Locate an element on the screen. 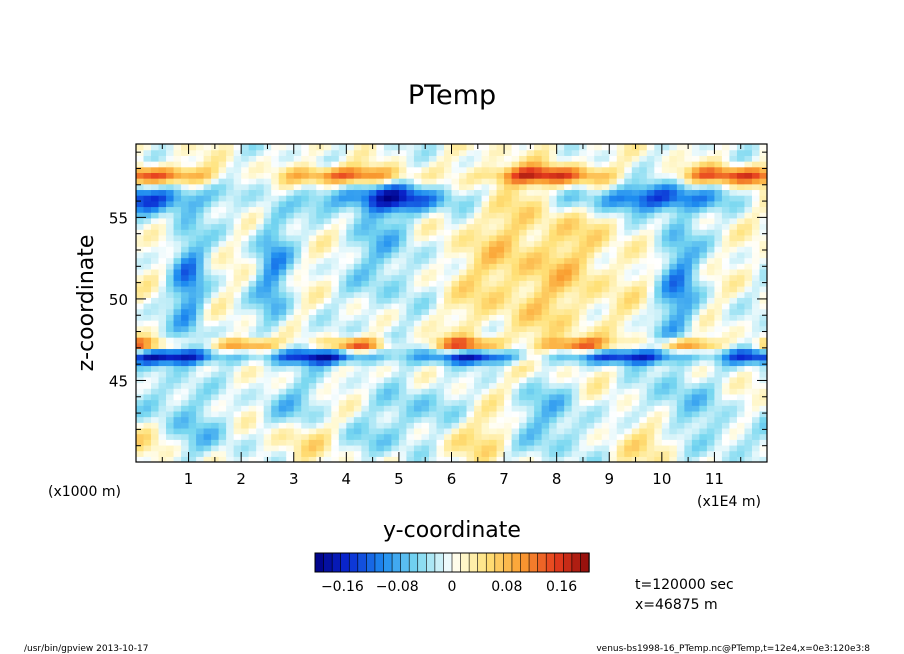 This screenshot has width=904, height=654. x-tick-label: 1 is located at coordinates (189, 479).